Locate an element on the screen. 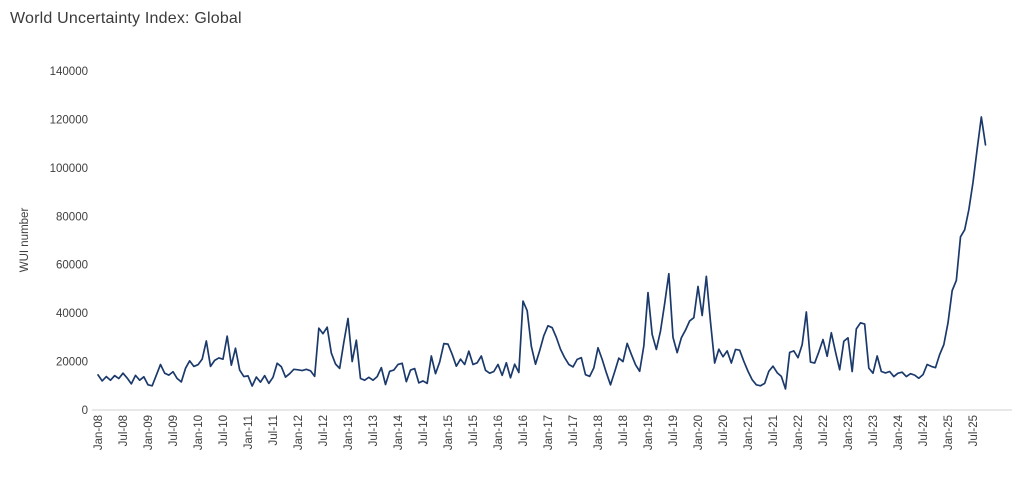 This screenshot has height=489, width=1024. x-axis-tick-label: Jan-23 is located at coordinates (849, 432).